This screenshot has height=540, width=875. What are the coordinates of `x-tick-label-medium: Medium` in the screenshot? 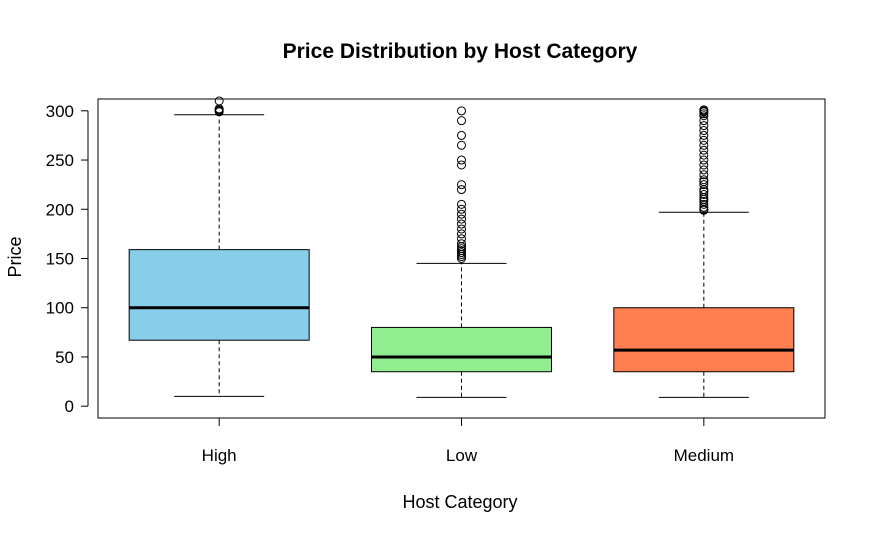 It's located at (704, 455).